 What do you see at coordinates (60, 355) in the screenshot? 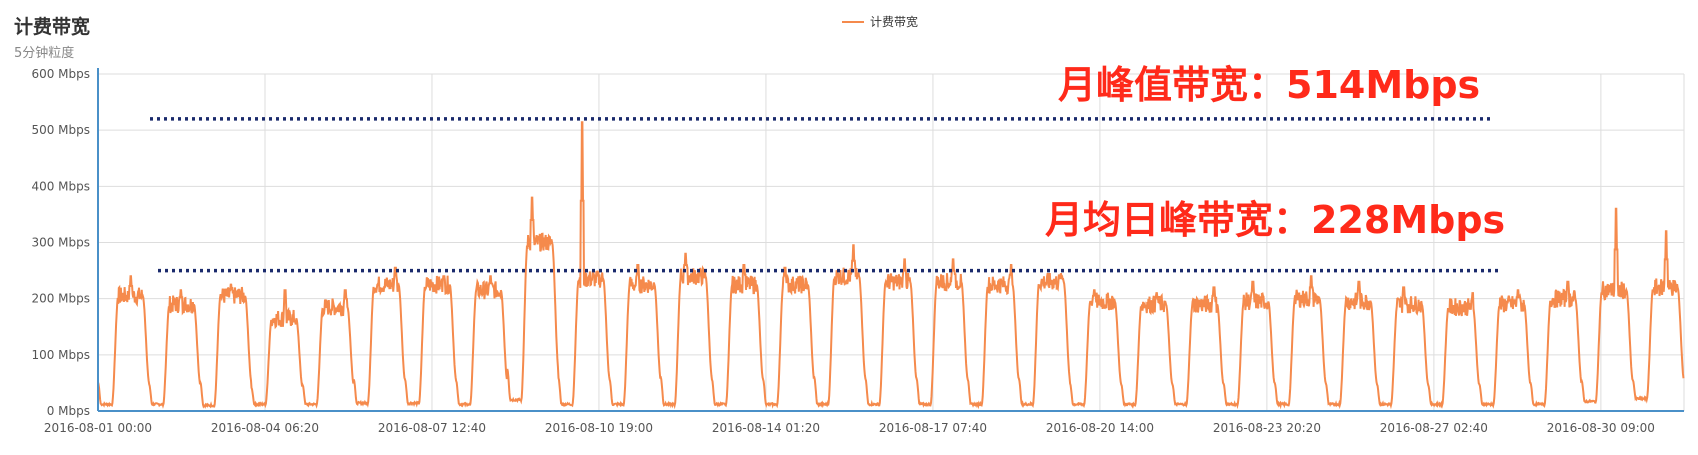
I see `y-tick-label: 100 Mbps` at bounding box center [60, 355].